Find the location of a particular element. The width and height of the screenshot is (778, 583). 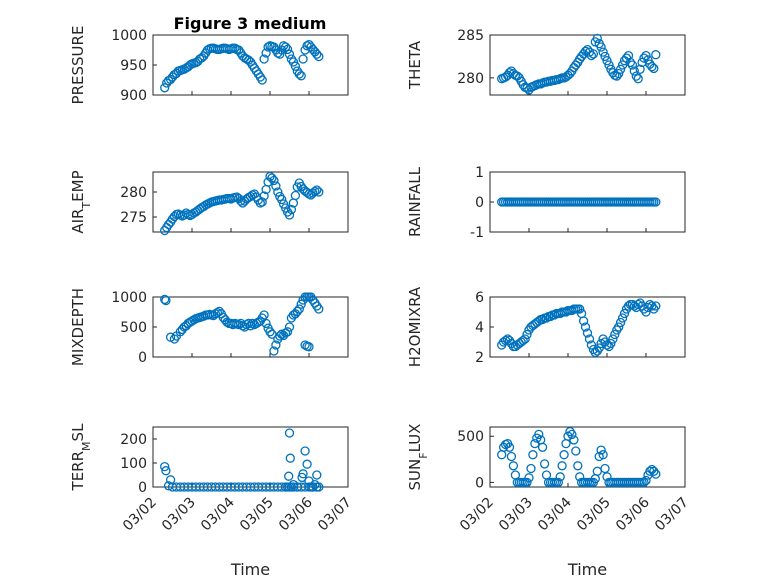

y-tick-label: 275 is located at coordinates (133, 218).